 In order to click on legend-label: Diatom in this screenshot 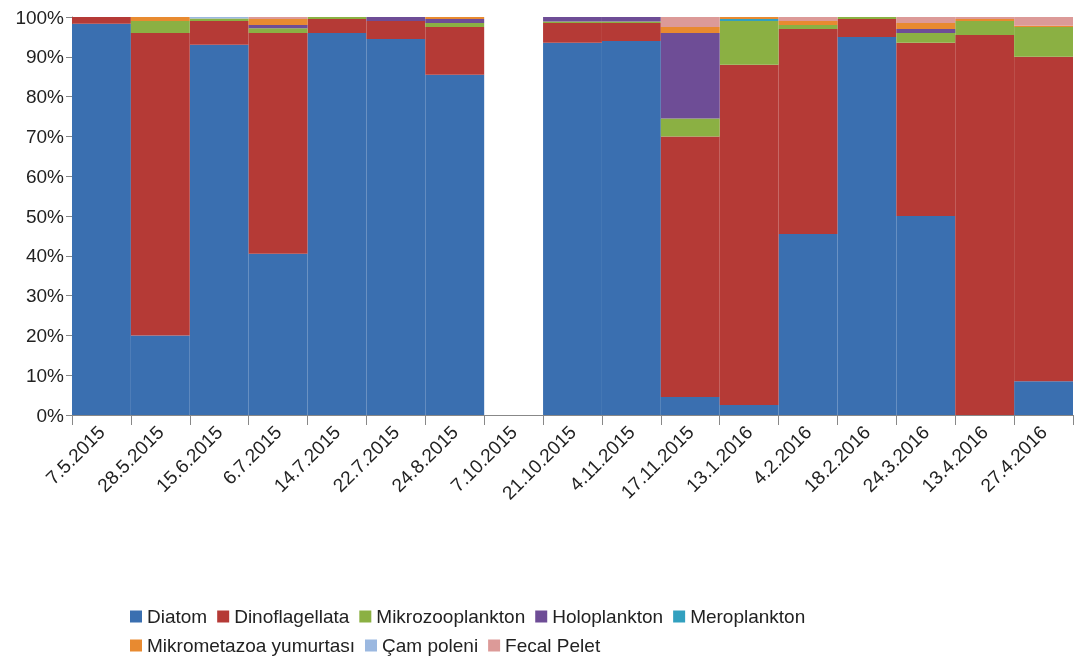, I will do `click(177, 616)`.